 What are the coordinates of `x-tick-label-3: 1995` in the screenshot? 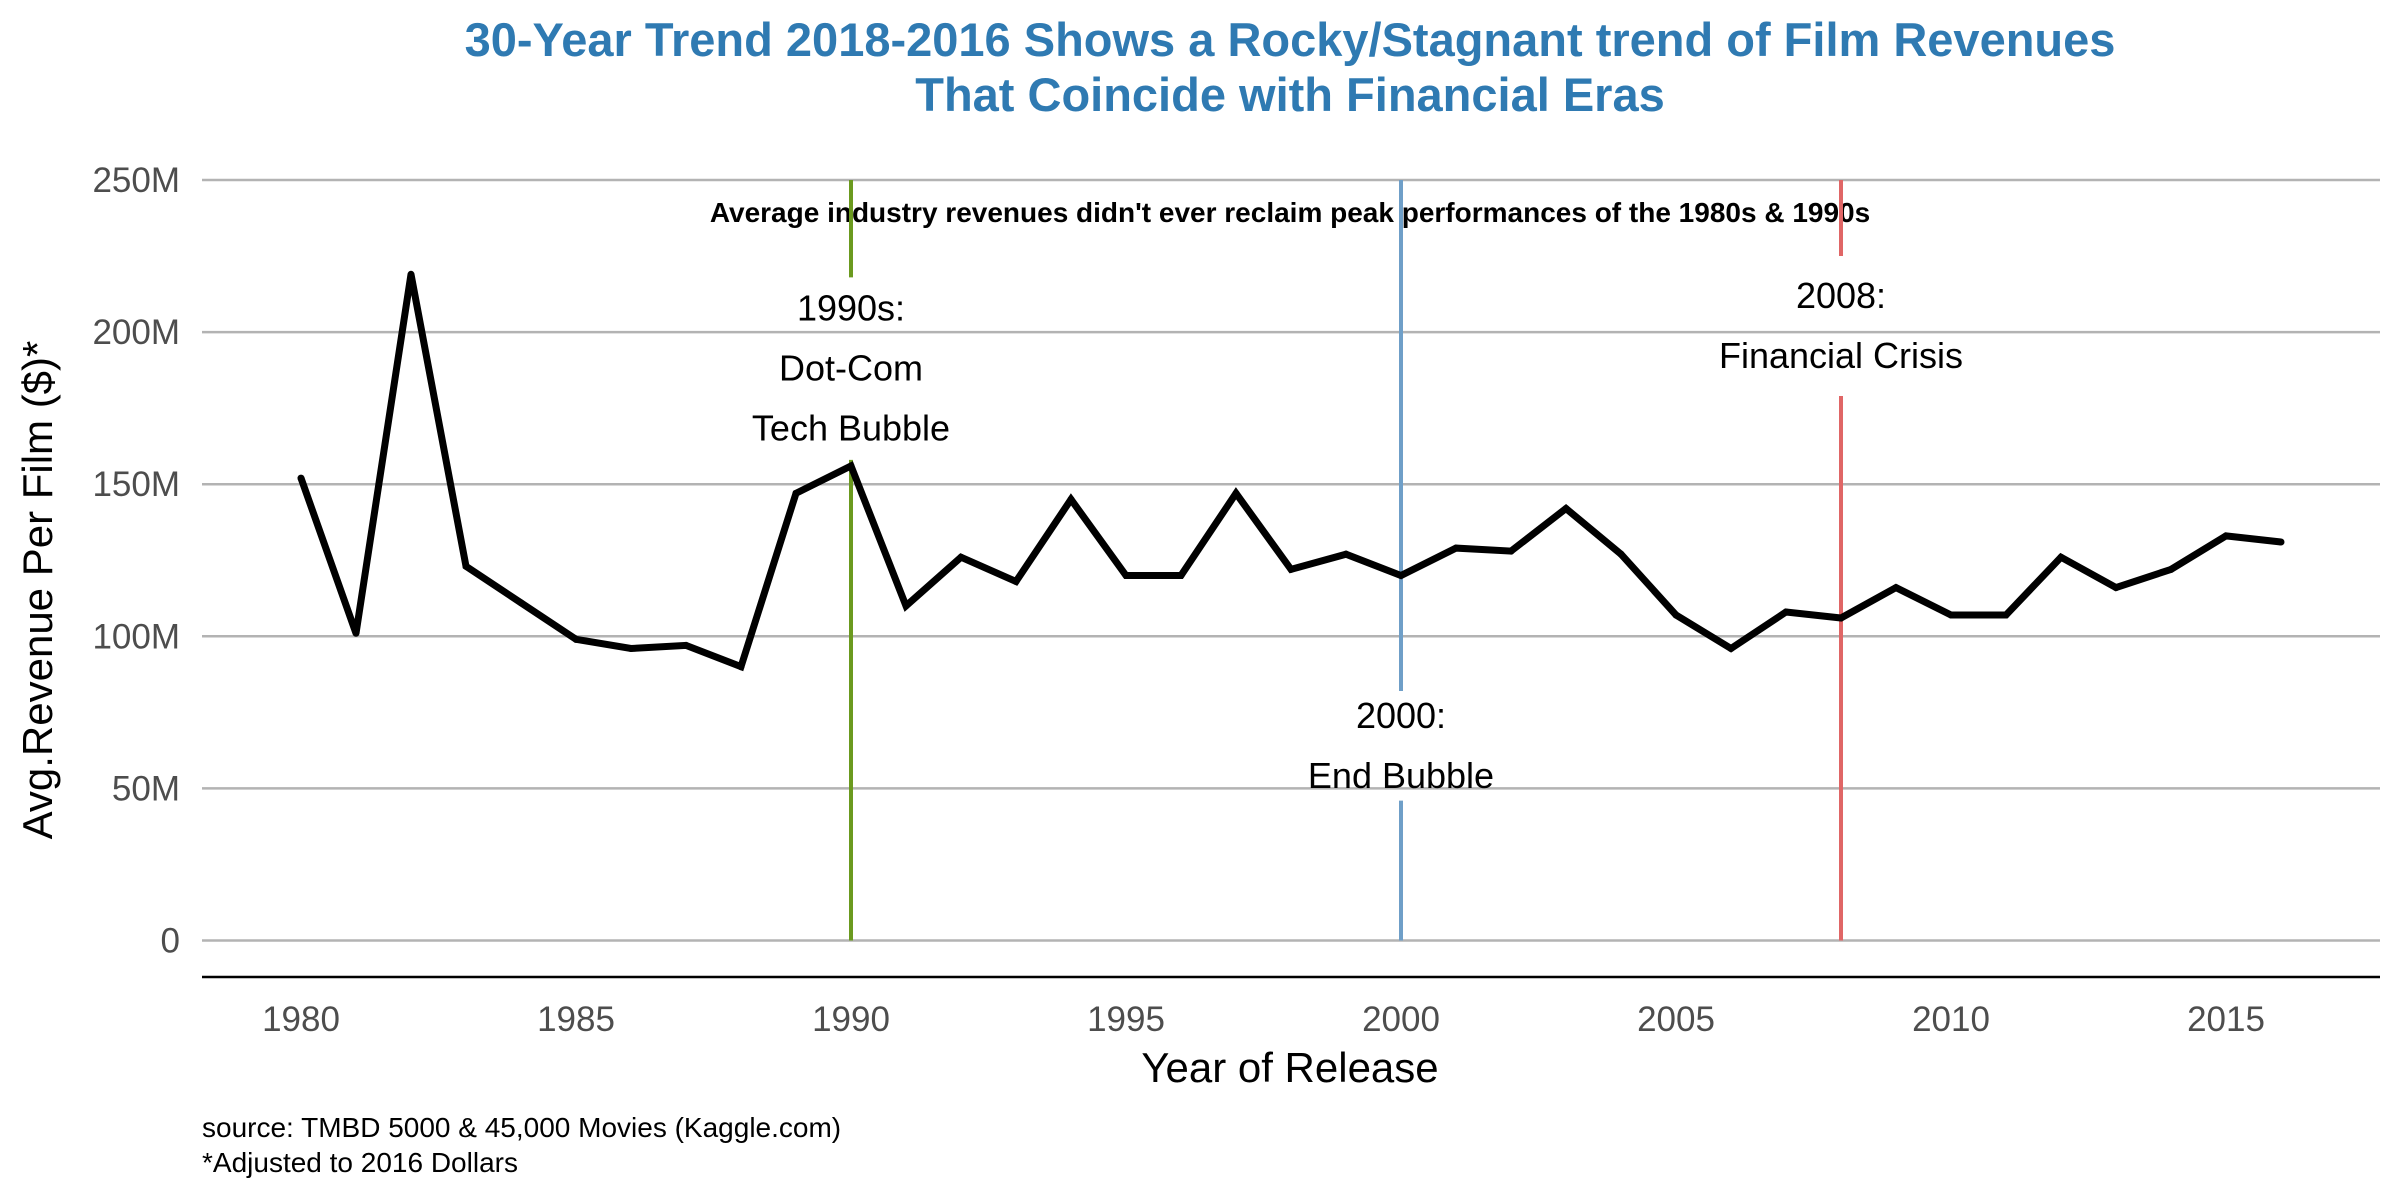 It's located at (1126, 1019).